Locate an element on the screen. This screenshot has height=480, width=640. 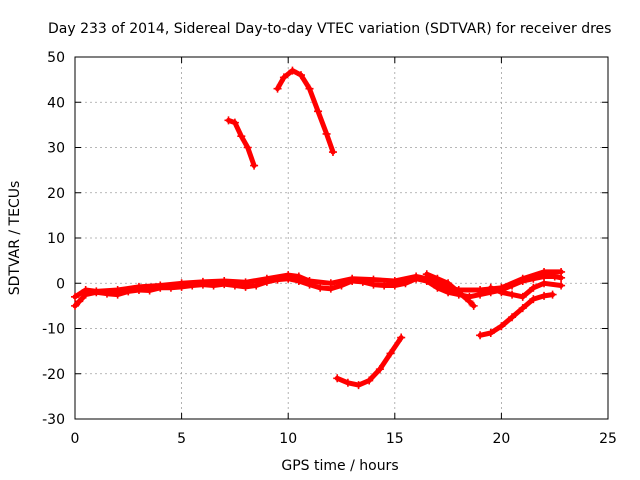
x-tick-label: 5 is located at coordinates (181, 439).